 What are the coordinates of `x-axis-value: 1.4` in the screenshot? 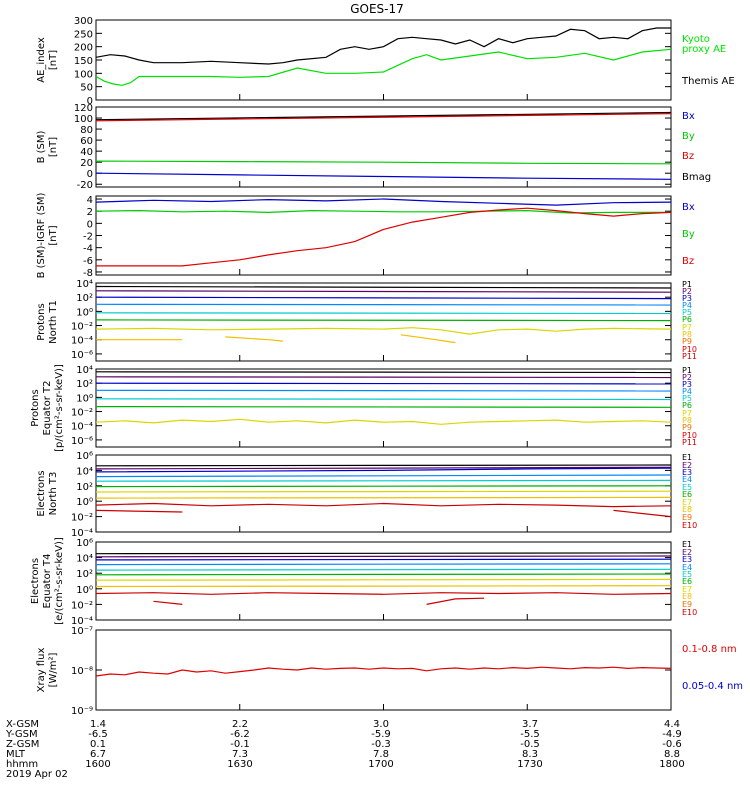 It's located at (98, 724).